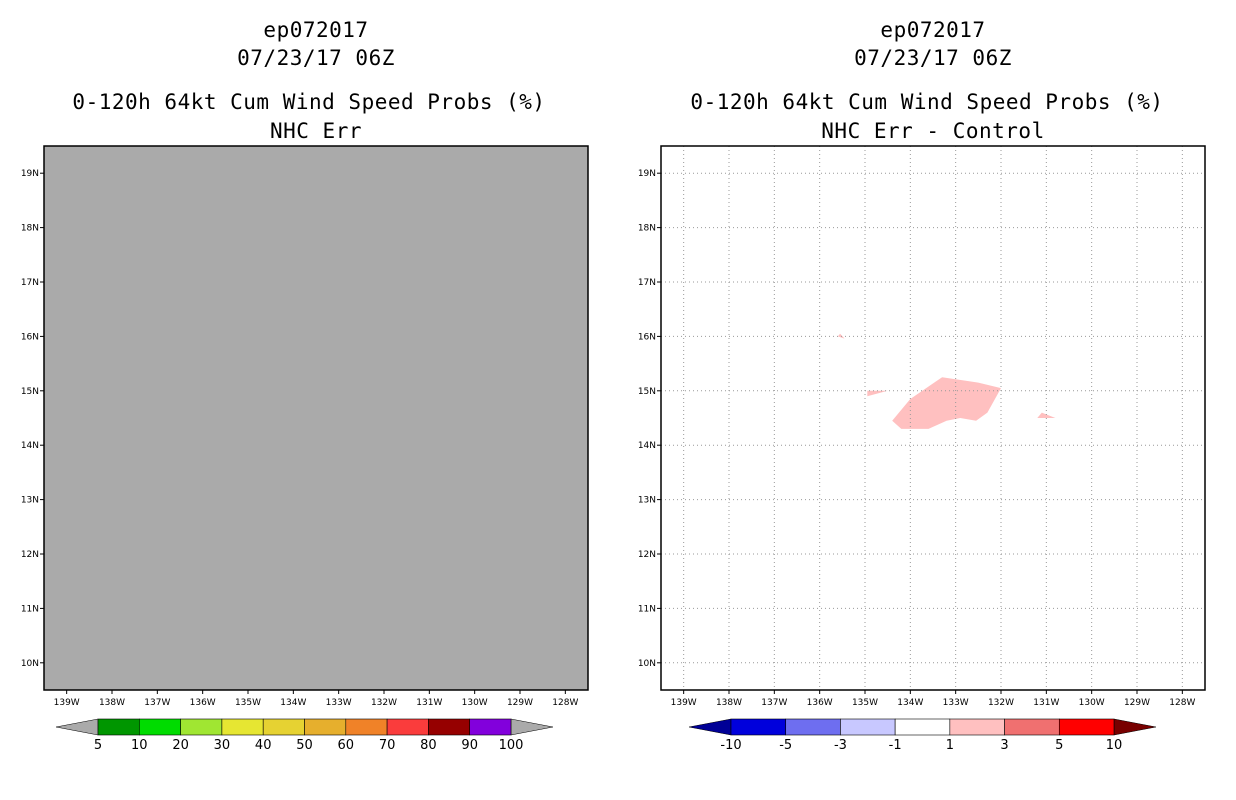 The image size is (1236, 800). I want to click on right-subtitle: NHC Err - Control, so click(933, 131).